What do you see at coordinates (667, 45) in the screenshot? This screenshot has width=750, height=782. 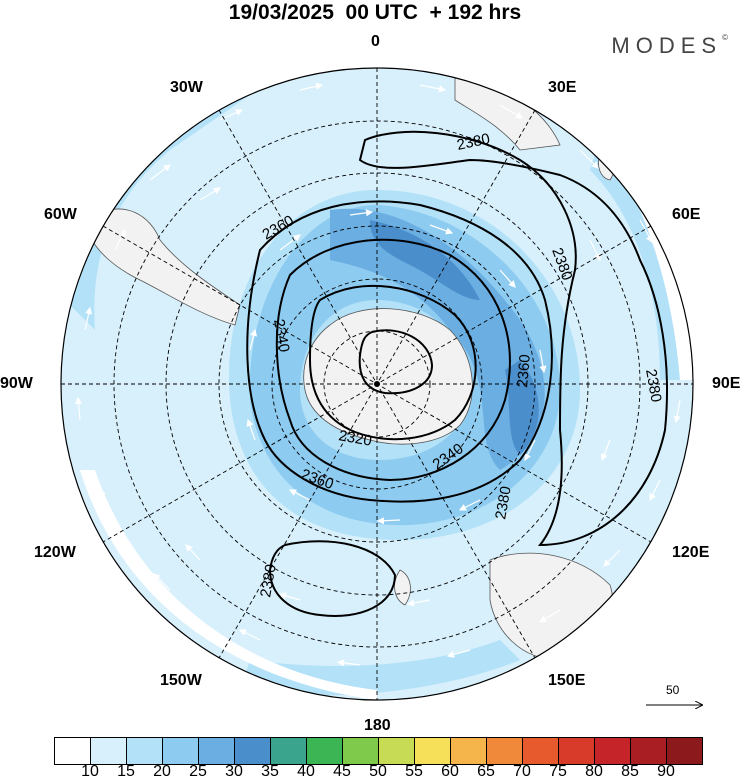 I see `brand-text: MODES` at bounding box center [667, 45].